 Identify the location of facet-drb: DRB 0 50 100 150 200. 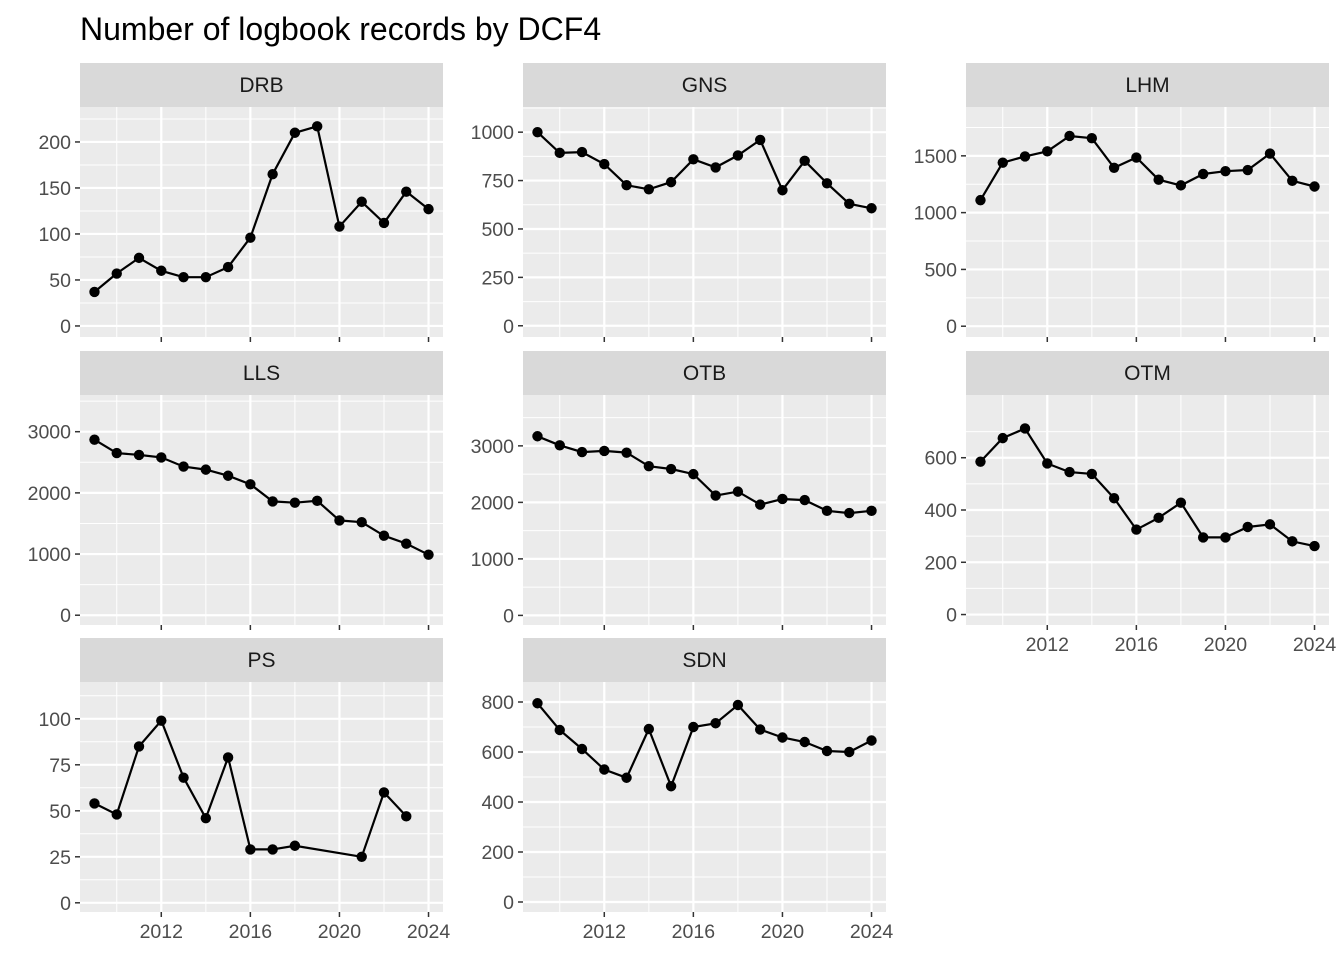
(240, 202).